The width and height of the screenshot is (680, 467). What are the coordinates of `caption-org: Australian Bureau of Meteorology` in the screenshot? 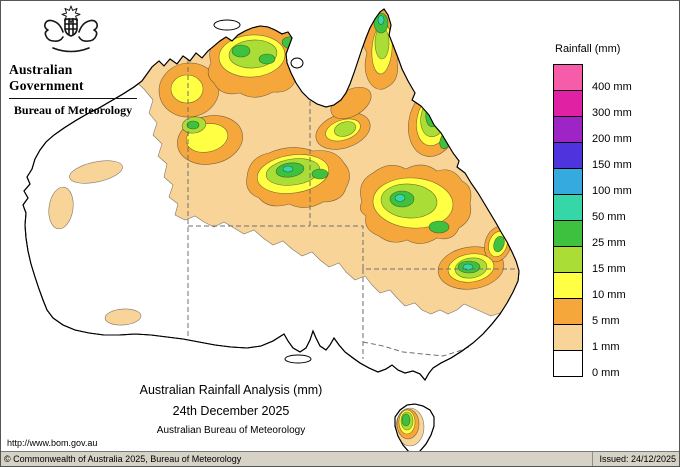 It's located at (231, 430).